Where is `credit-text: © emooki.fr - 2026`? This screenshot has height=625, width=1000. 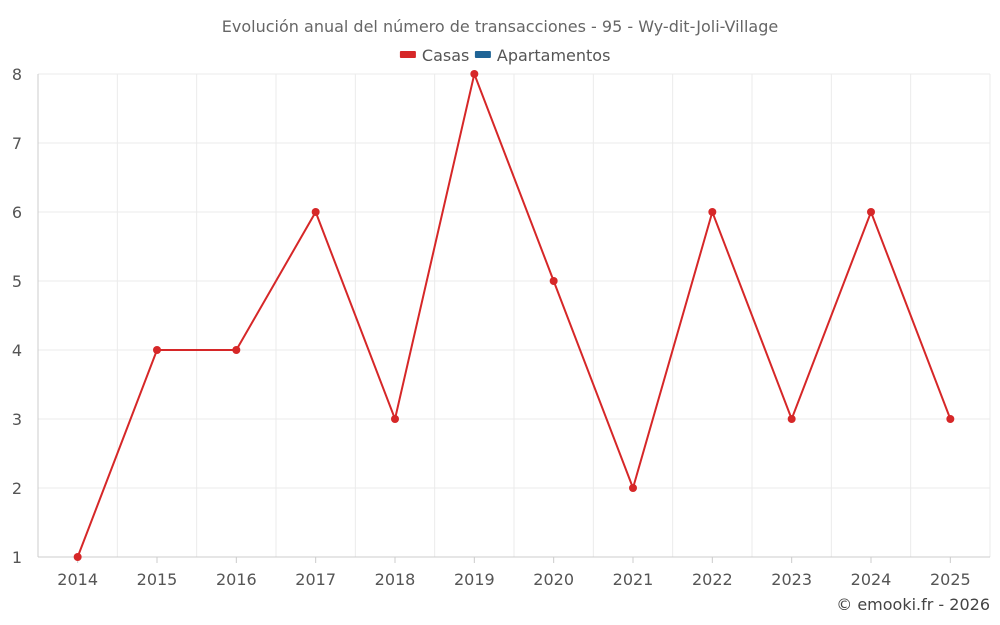
credit-text: © emooki.fr - 2026 is located at coordinates (913, 604).